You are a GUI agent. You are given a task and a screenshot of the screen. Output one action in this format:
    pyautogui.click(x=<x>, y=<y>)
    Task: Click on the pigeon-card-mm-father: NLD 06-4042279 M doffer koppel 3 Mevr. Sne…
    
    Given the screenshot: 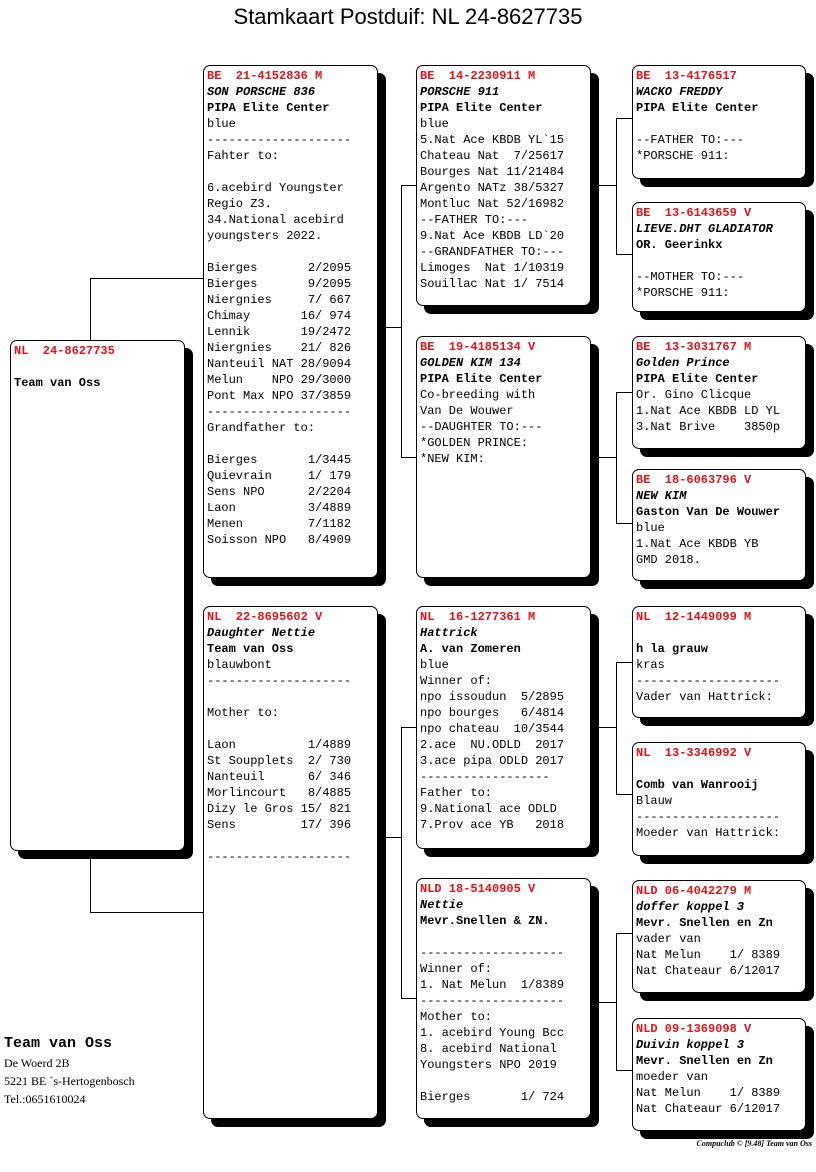 What is the action you would take?
    pyautogui.click(x=719, y=936)
    